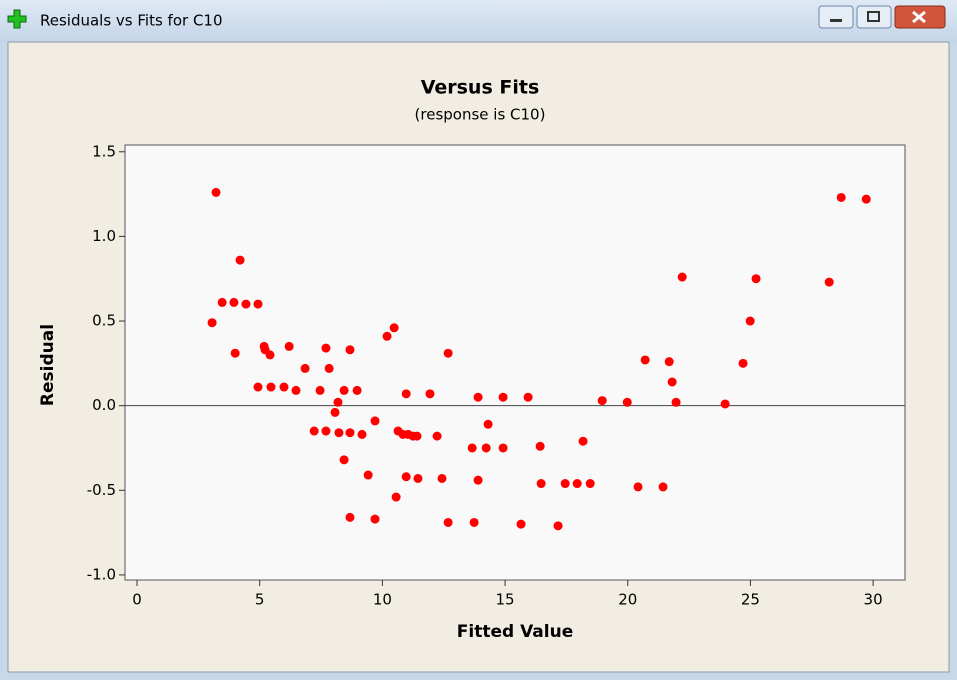  What do you see at coordinates (480, 88) in the screenshot?
I see `chart-title: Versus Fits` at bounding box center [480, 88].